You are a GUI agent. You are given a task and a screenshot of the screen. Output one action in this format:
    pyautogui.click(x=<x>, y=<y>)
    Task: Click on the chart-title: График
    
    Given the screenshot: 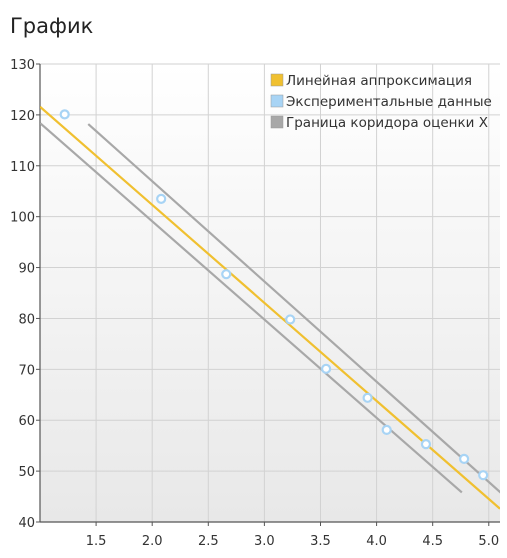 What is the action you would take?
    pyautogui.click(x=52, y=26)
    